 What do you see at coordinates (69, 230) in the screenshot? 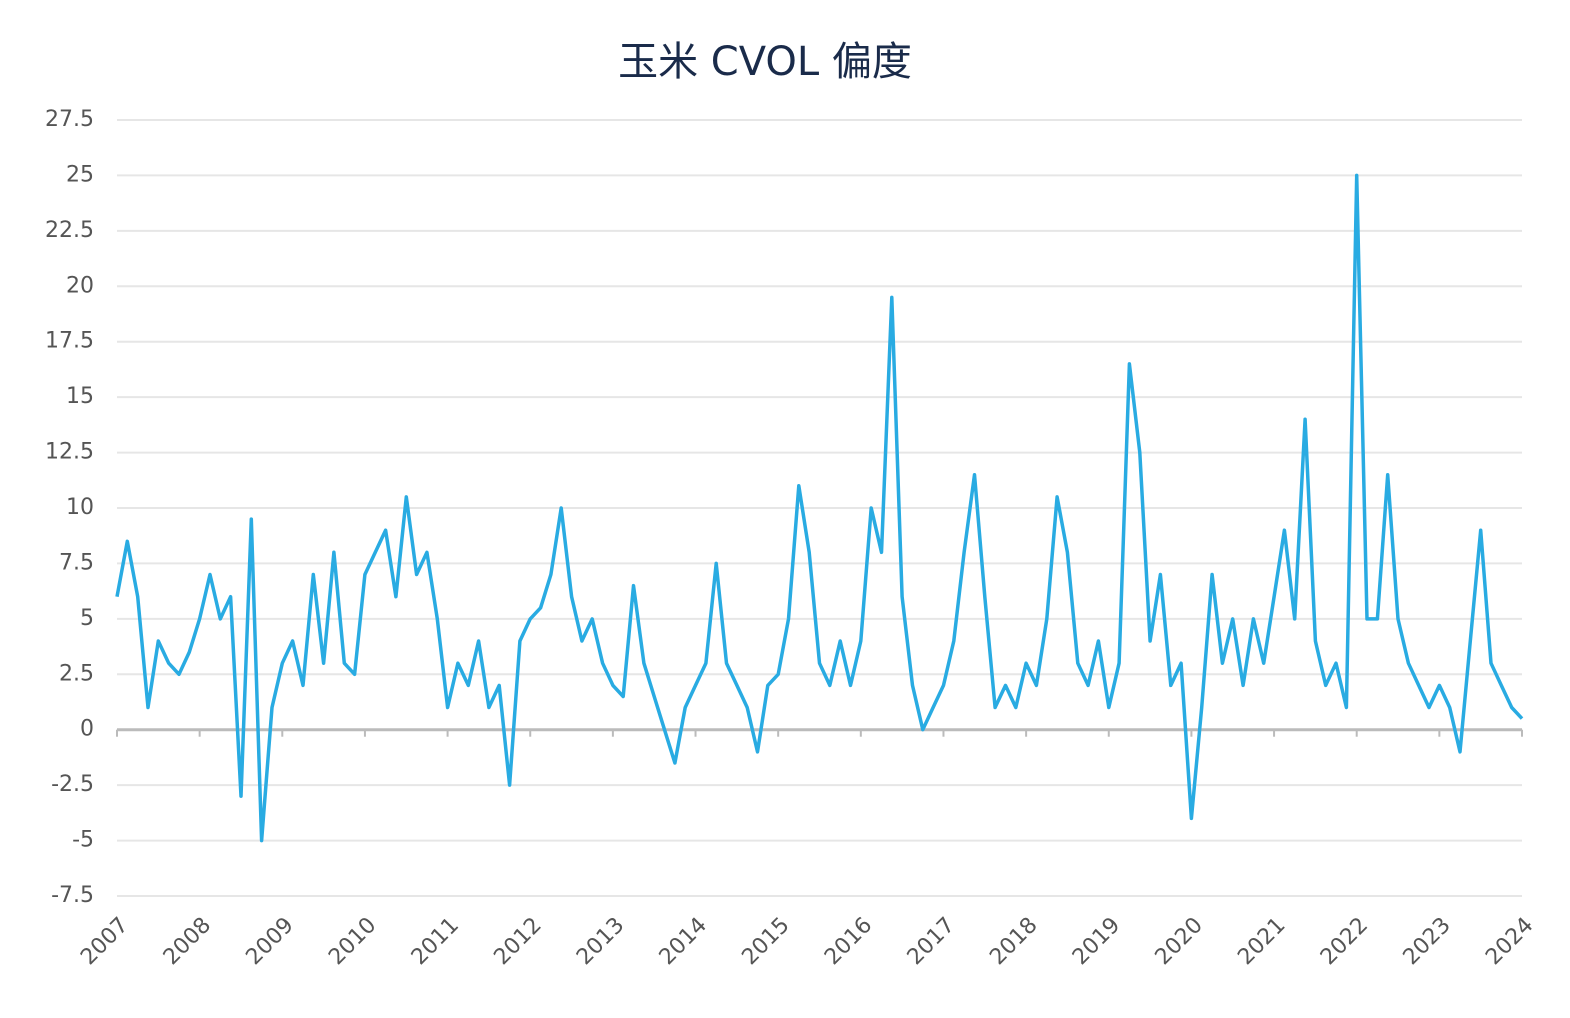
I see `y-tick-label: 22.5` at bounding box center [69, 230].